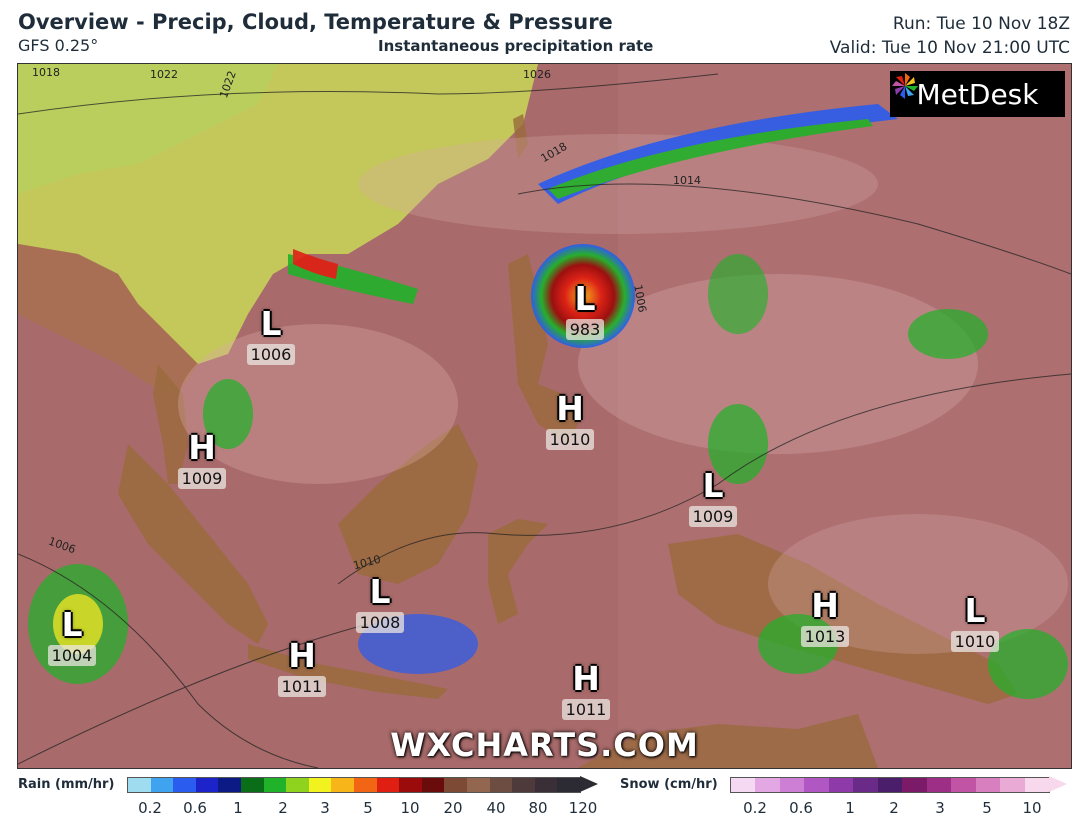 Image resolution: width=1078 pixels, height=826 pixels. What do you see at coordinates (755, 808) in the screenshot?
I see `snow-tick: 0.2` at bounding box center [755, 808].